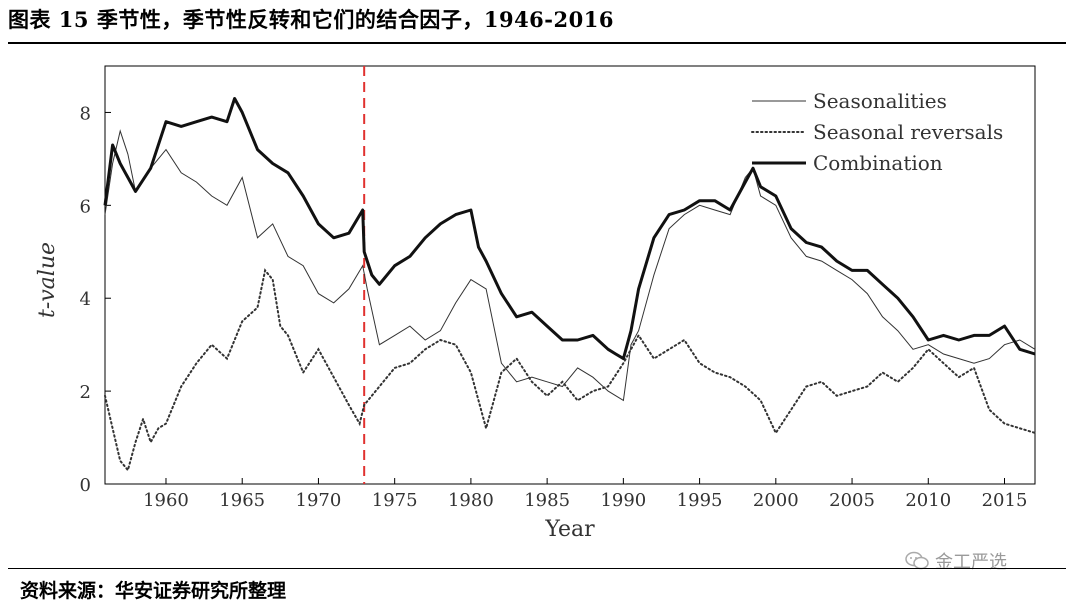 Image resolution: width=1080 pixels, height=609 pixels. I want to click on x-tick-label: 2015, so click(1005, 500).